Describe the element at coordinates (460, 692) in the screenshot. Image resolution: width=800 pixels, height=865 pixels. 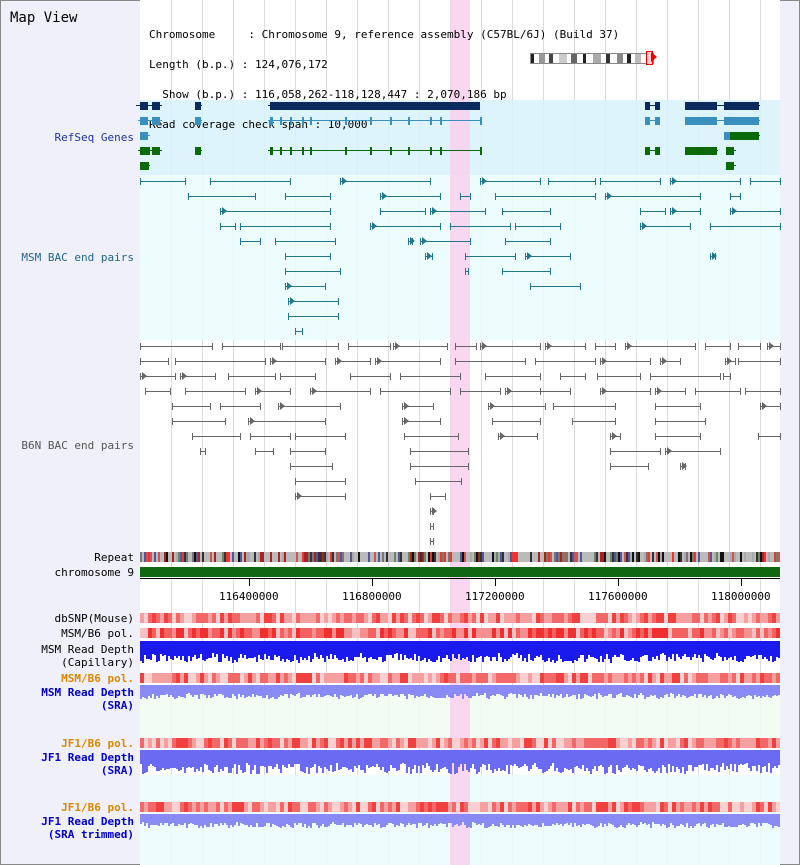
I see `msm-depth-sra-plot` at that location.